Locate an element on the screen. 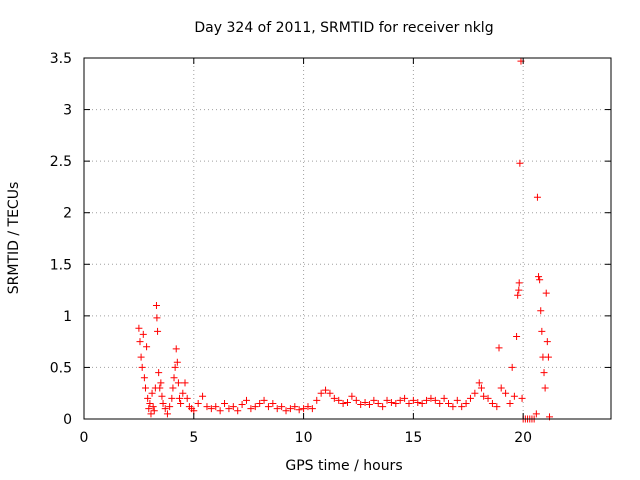 The width and height of the screenshot is (640, 480). y-tick-label: 3 is located at coordinates (67, 111).